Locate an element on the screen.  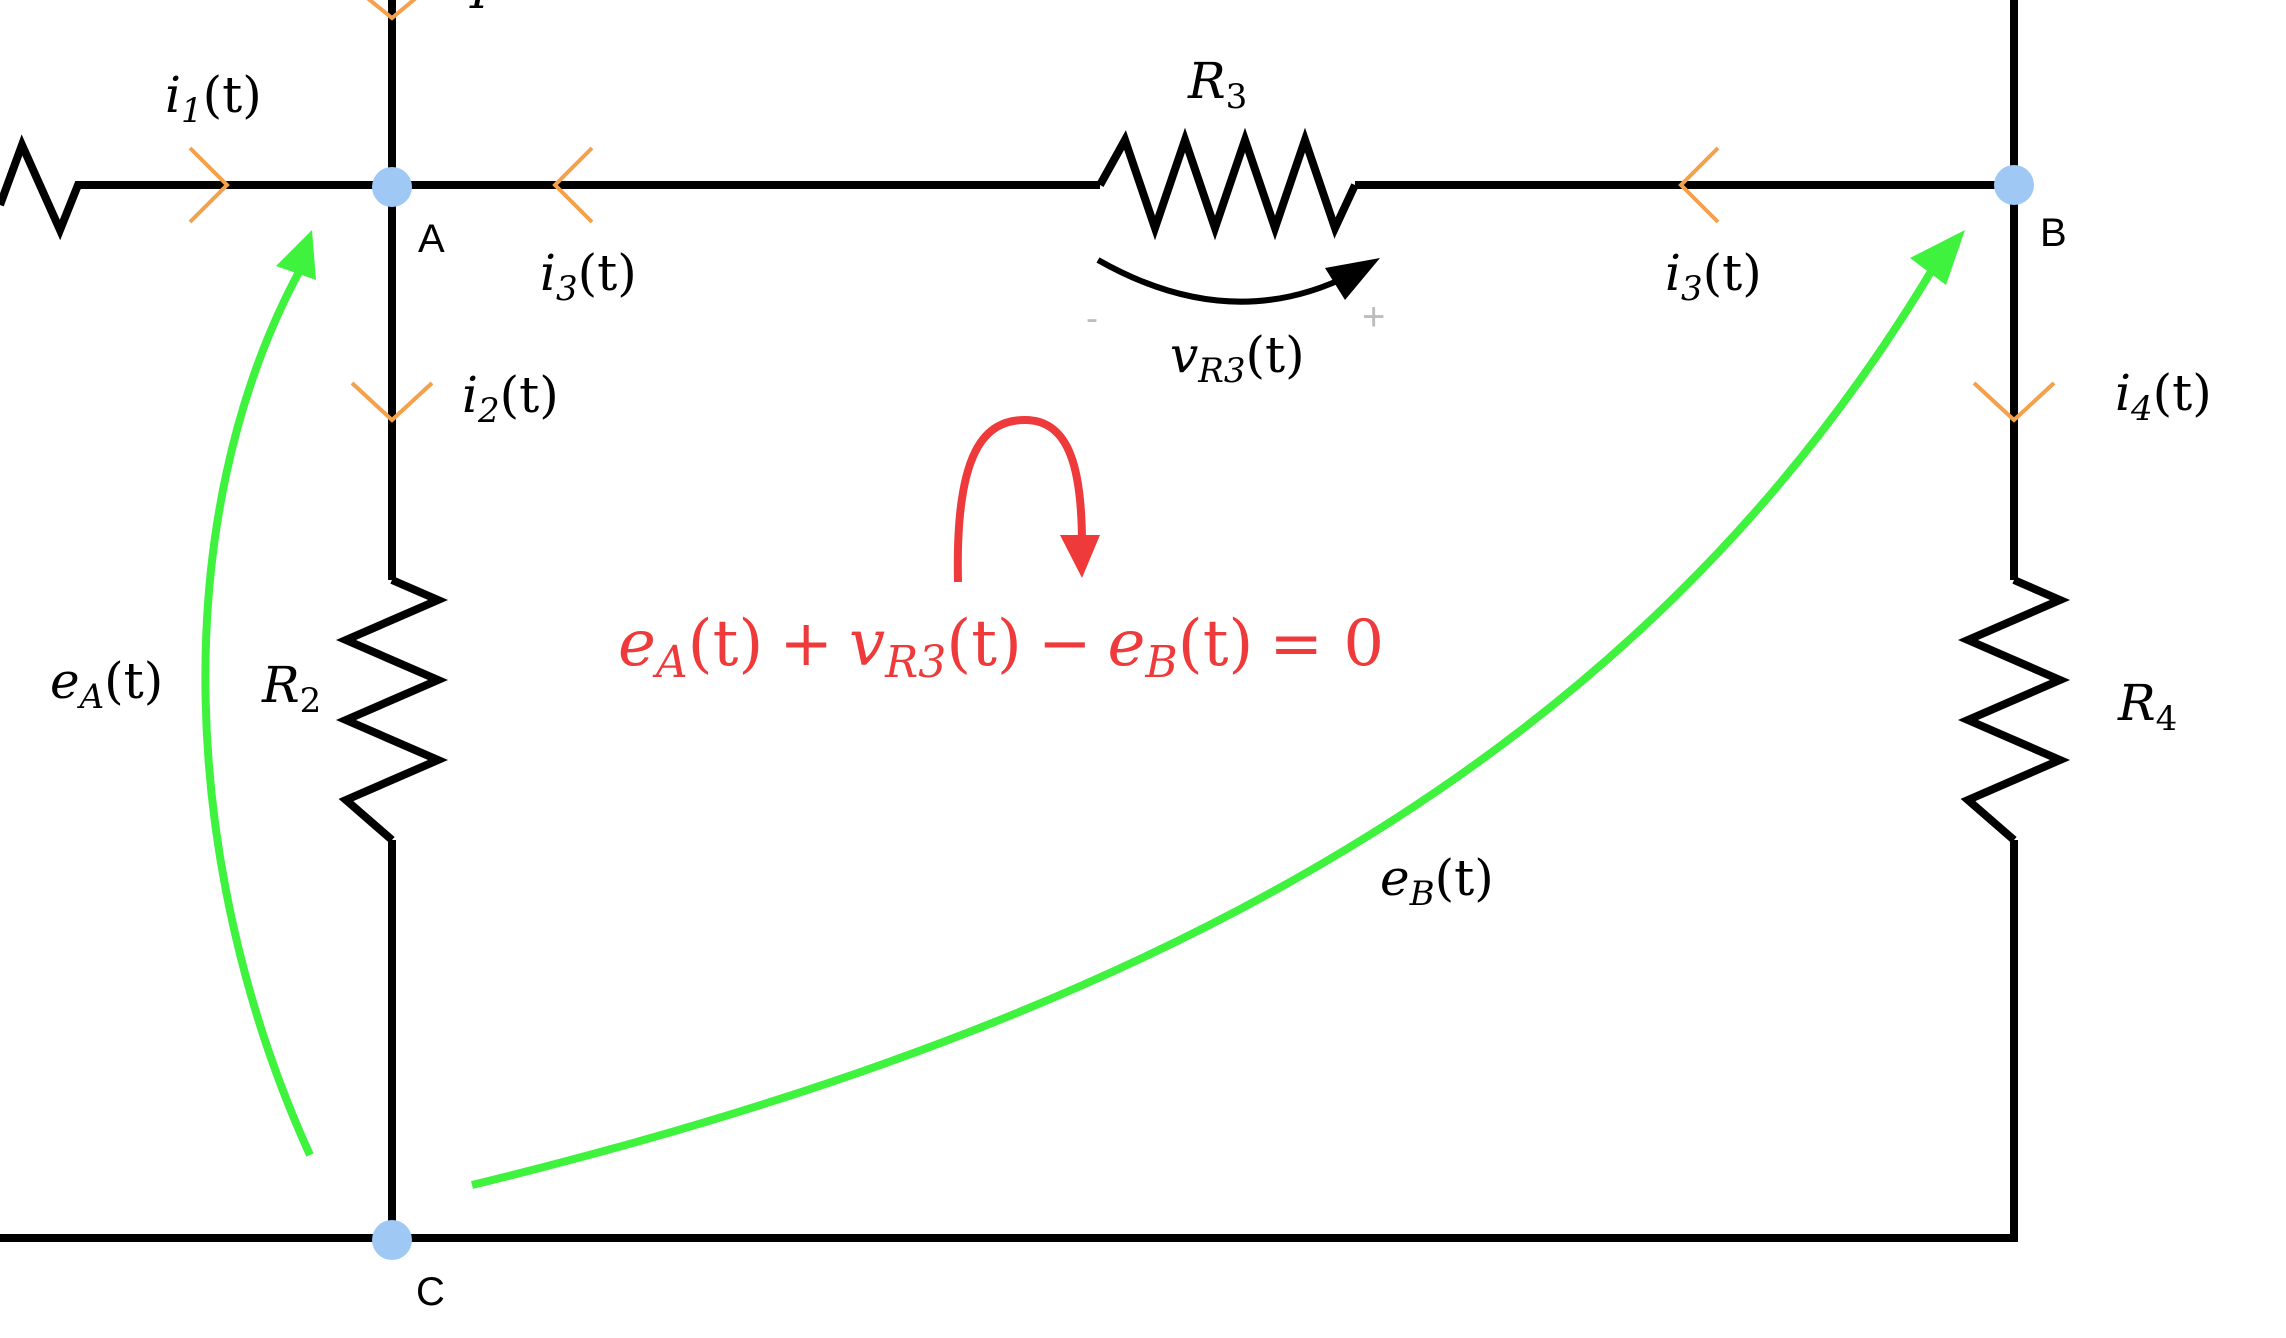
label-i2: i2(t) is located at coordinates (510, 398).